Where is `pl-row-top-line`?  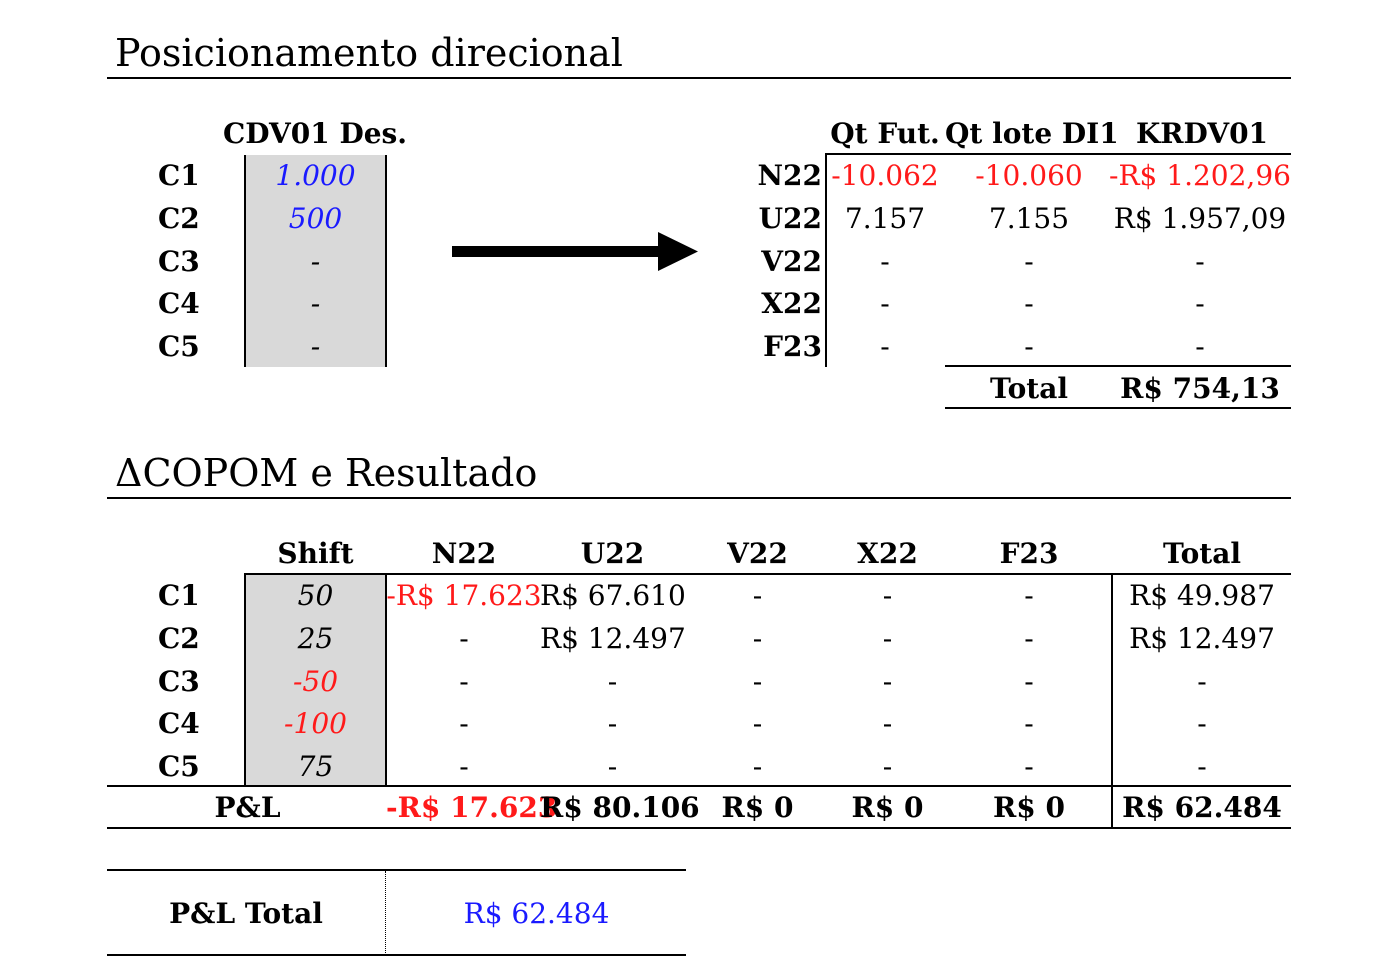 pl-row-top-line is located at coordinates (699, 786).